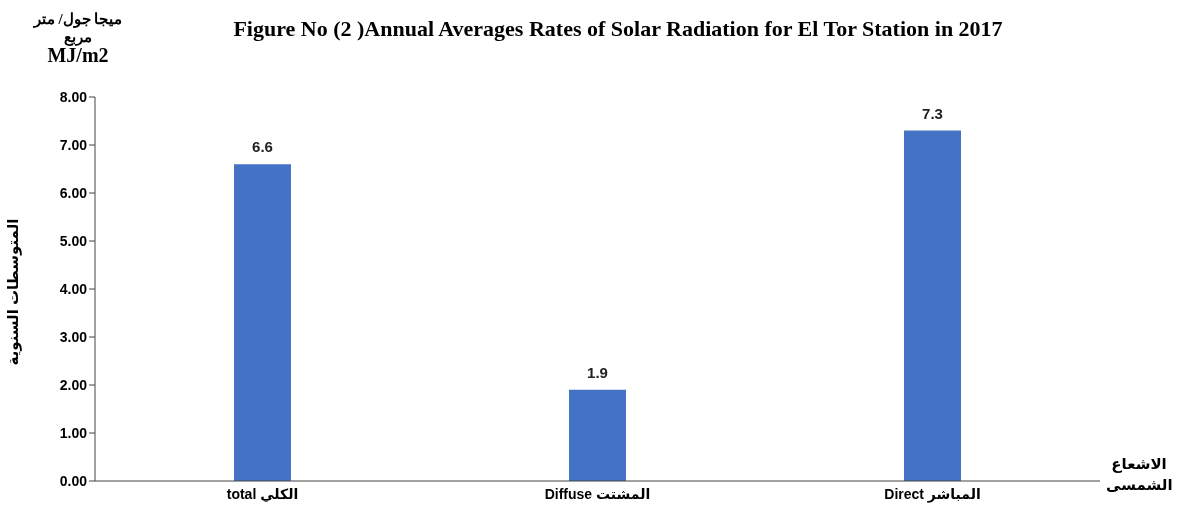 Image resolution: width=1183 pixels, height=519 pixels. What do you see at coordinates (597, 493) in the screenshot?
I see `x-tick-label: Diffuse المشتت` at bounding box center [597, 493].